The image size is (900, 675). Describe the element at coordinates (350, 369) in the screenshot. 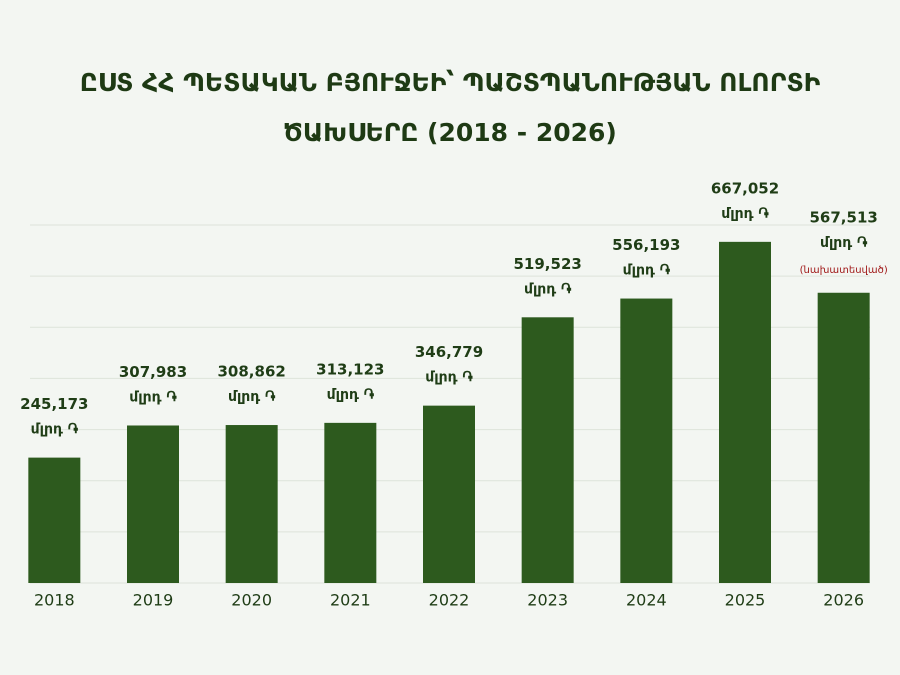

I see `value-label: 313,123` at that location.